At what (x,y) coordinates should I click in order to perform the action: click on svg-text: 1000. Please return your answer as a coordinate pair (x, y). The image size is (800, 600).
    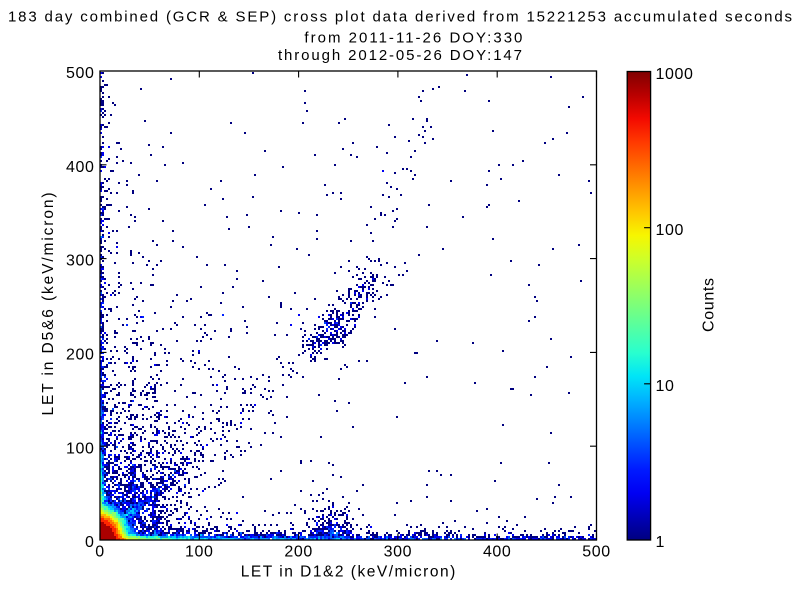
    Looking at the image, I should click on (675, 74).